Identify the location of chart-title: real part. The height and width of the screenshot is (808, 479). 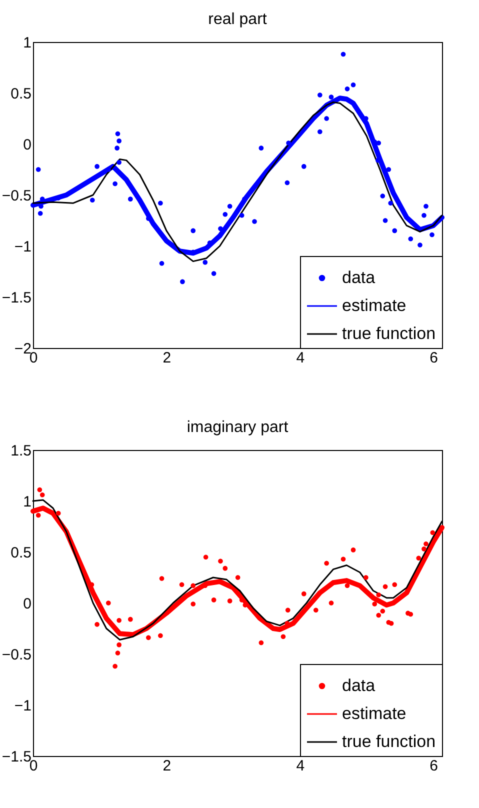
(238, 19).